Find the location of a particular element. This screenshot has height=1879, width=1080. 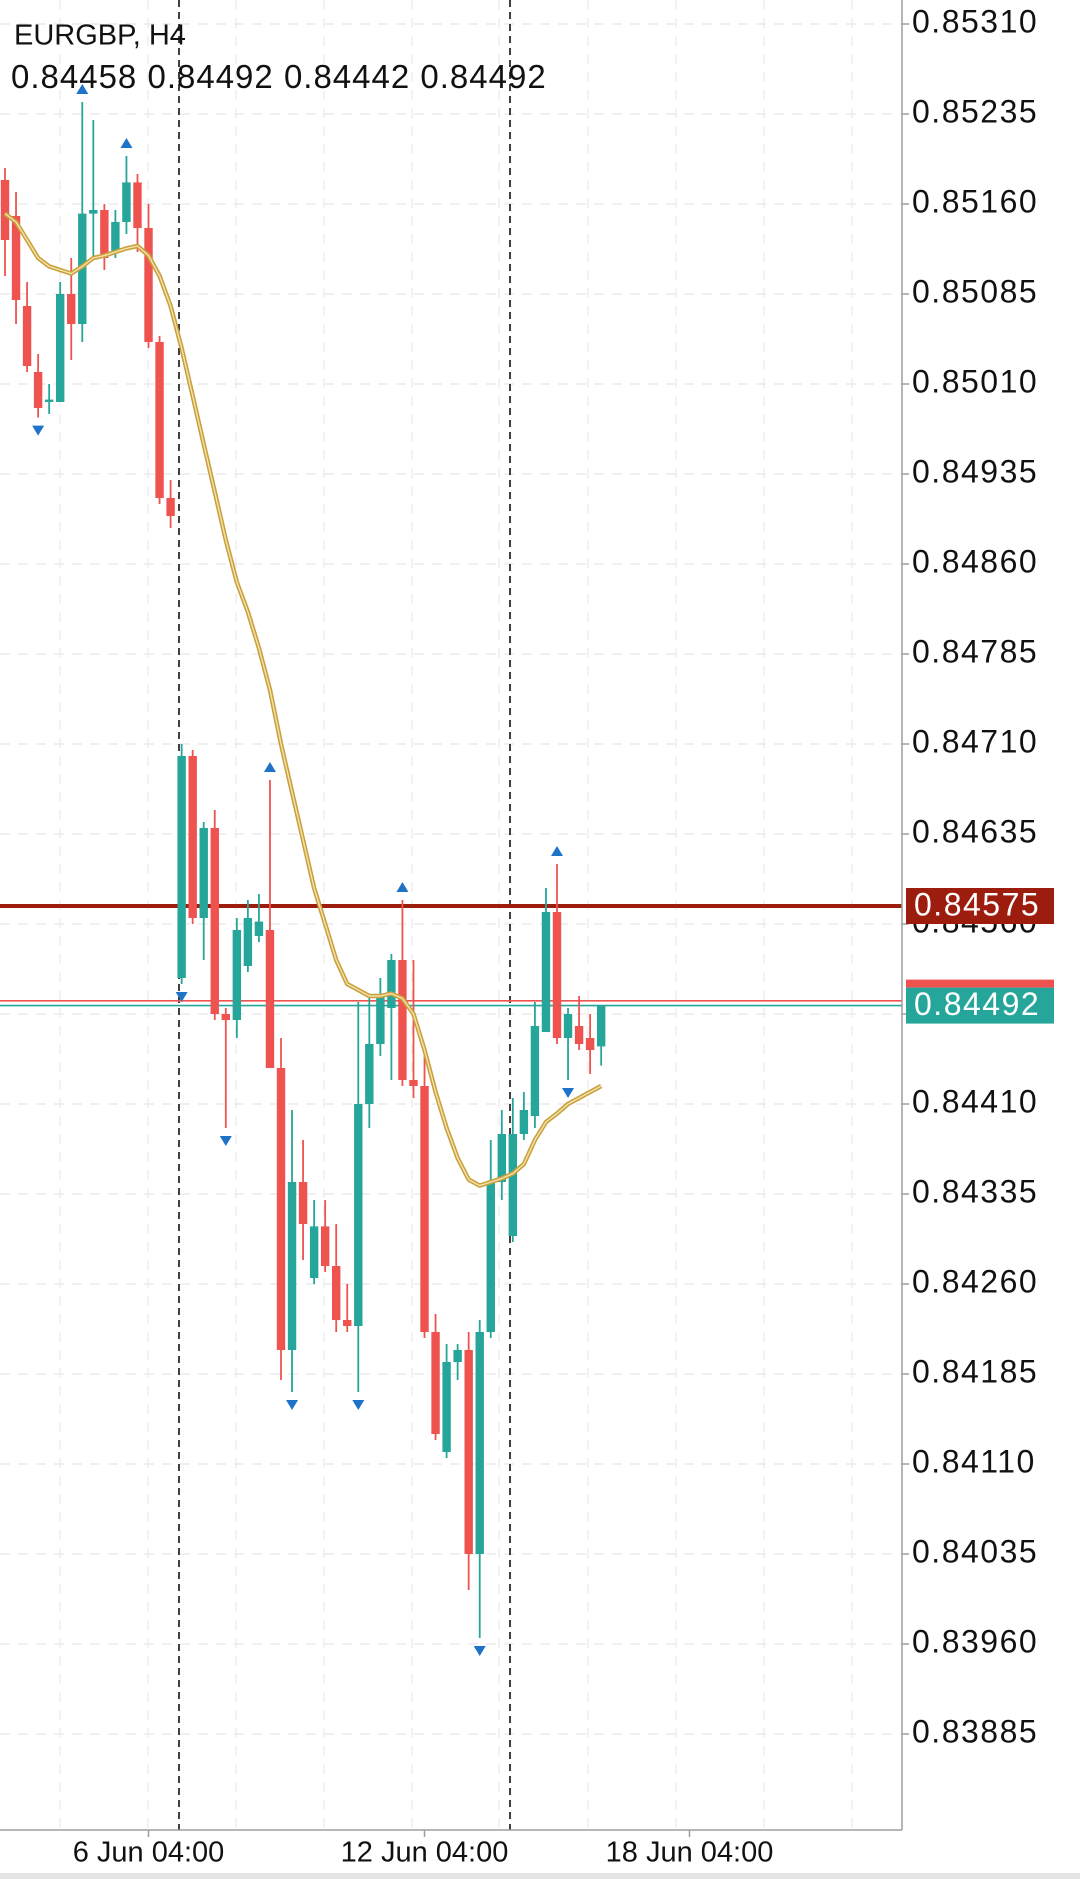

y-tick-label: 0.83960 is located at coordinates (975, 1641).